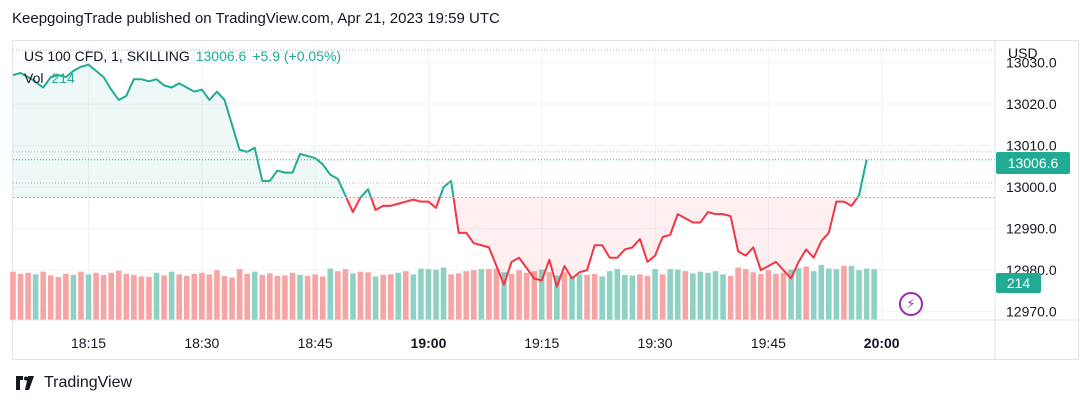  What do you see at coordinates (221, 56) in the screenshot?
I see `last-price: 13006.6` at bounding box center [221, 56].